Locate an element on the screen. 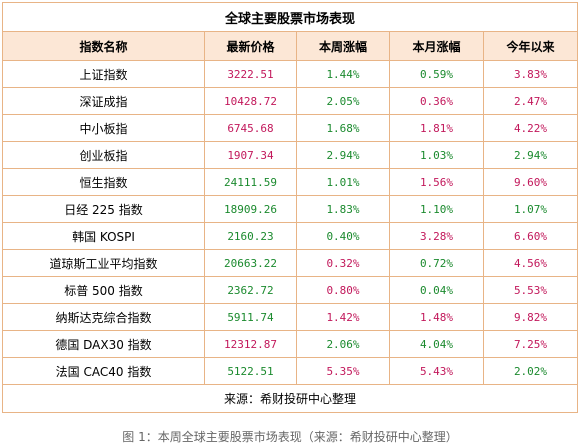  cell-month-change: 0.59% is located at coordinates (436, 74).